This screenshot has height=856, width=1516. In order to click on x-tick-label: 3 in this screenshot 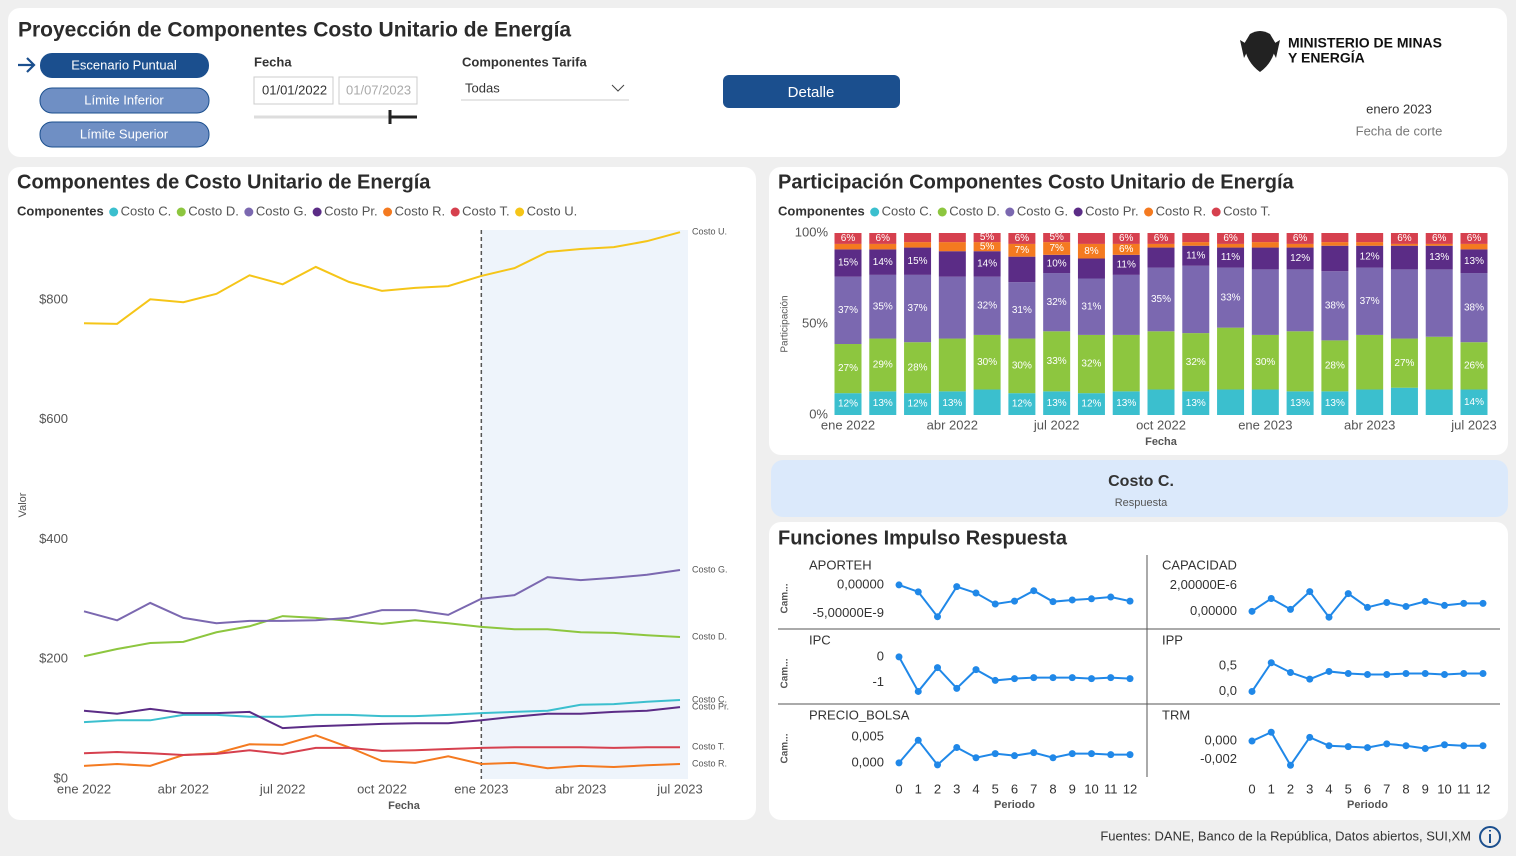, I will do `click(1309, 788)`.